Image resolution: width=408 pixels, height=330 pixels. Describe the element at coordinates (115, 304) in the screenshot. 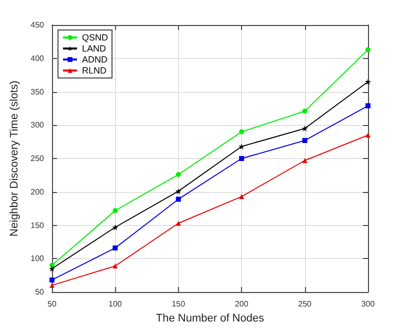

I see `x-tick-label: 100` at that location.